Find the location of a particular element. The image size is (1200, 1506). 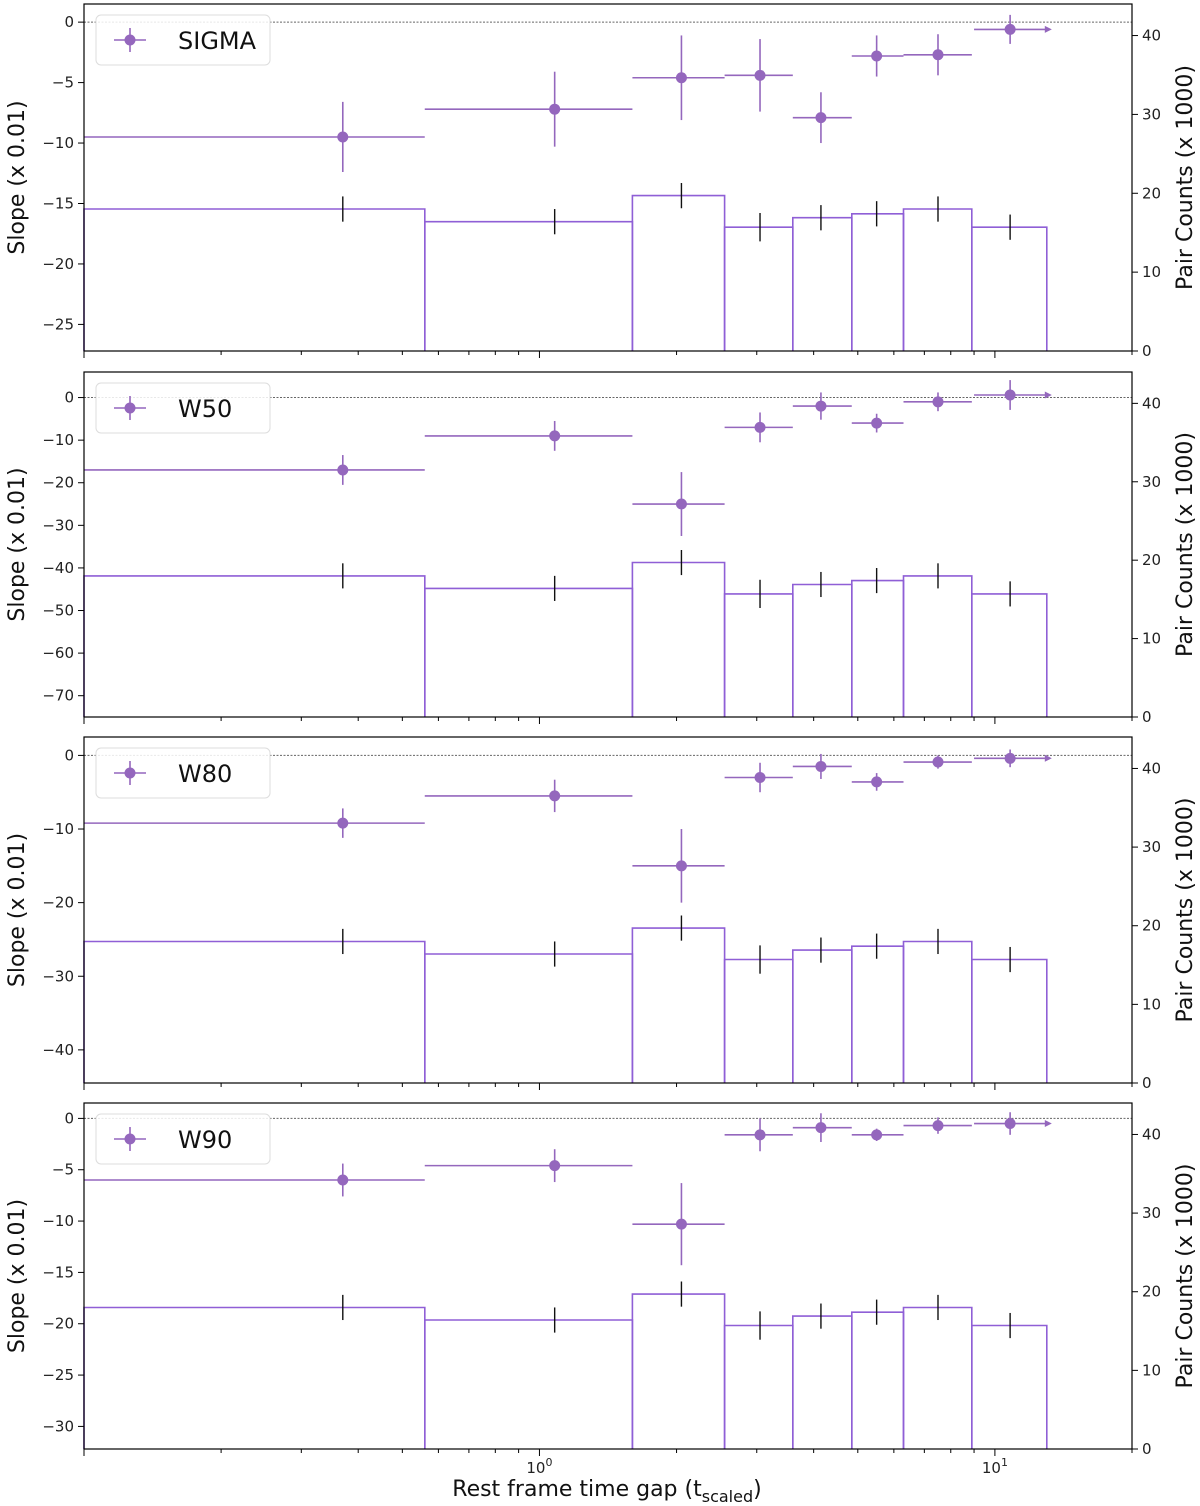

legend: W80 is located at coordinates (183, 773).